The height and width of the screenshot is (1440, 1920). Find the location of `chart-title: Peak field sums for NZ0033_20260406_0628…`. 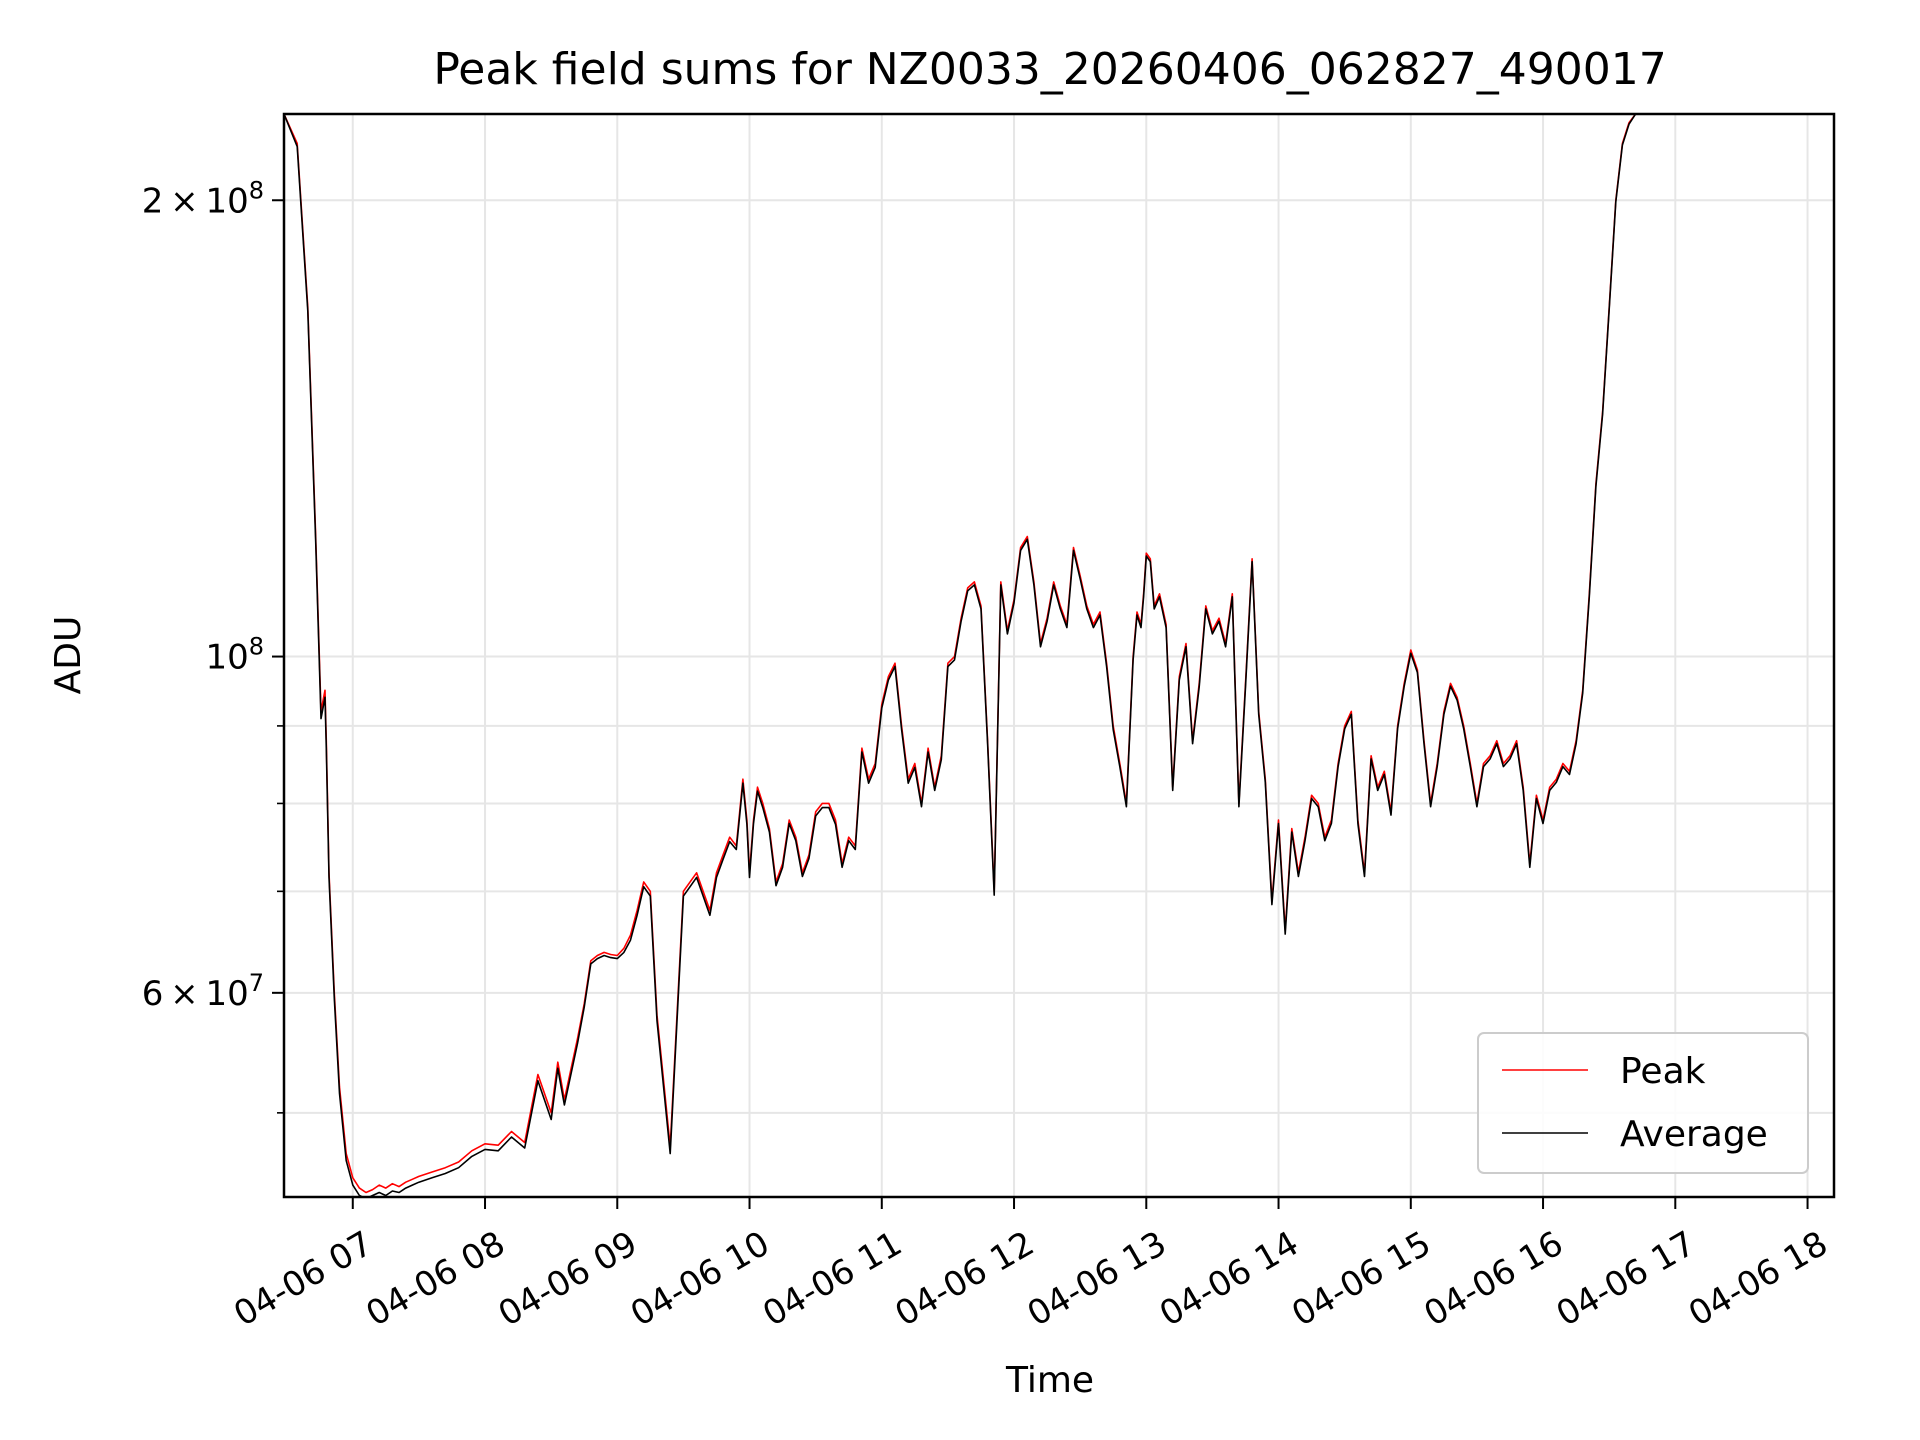

chart-title: Peak field sums for NZ0033_20260406_0628… is located at coordinates (1049, 69).